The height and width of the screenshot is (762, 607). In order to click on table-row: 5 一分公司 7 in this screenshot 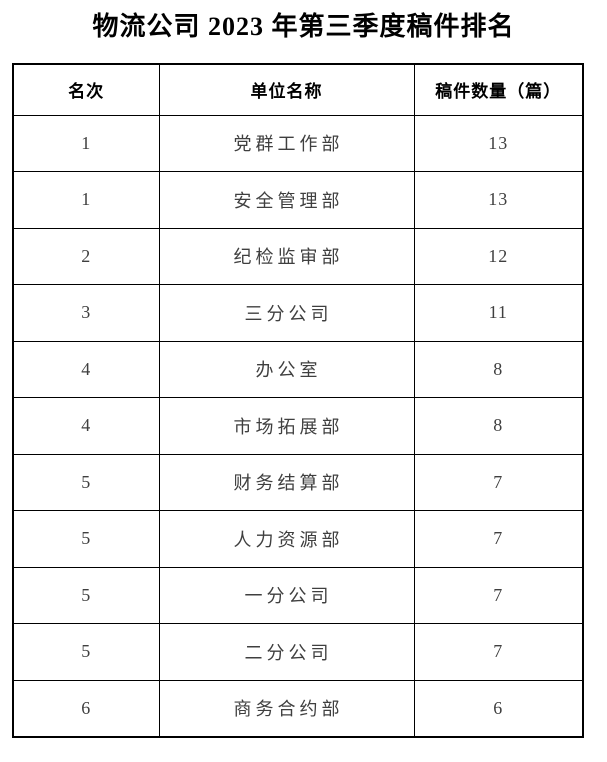, I will do `click(298, 595)`.